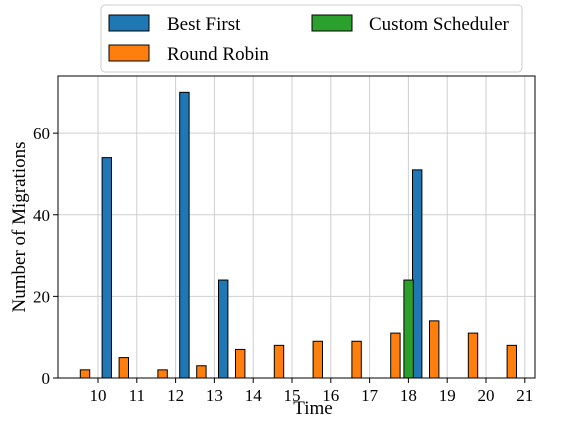 The width and height of the screenshot is (563, 421). I want to click on x-tick-label: 20, so click(486, 395).